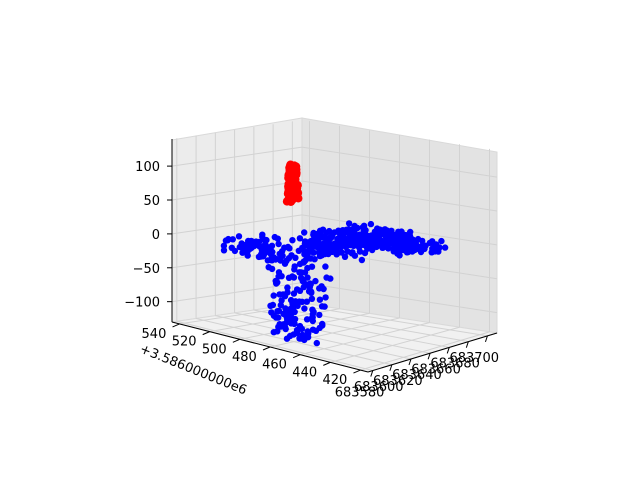 This screenshot has height=480, width=640. I want to click on y-tick-label: 520, so click(184, 342).